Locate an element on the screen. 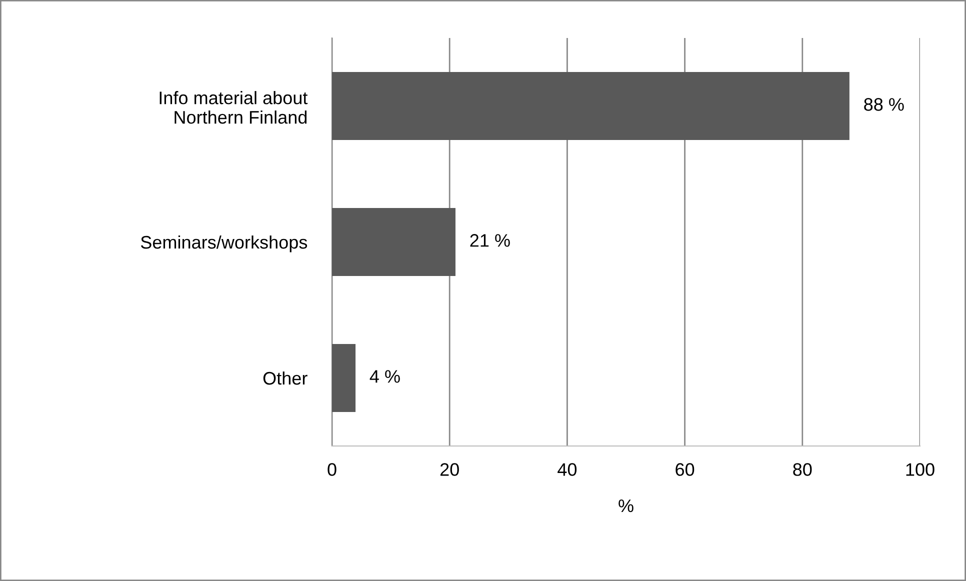 Image resolution: width=966 pixels, height=581 pixels. y-tick-label: Info material about Northern Finland is located at coordinates (234, 107).